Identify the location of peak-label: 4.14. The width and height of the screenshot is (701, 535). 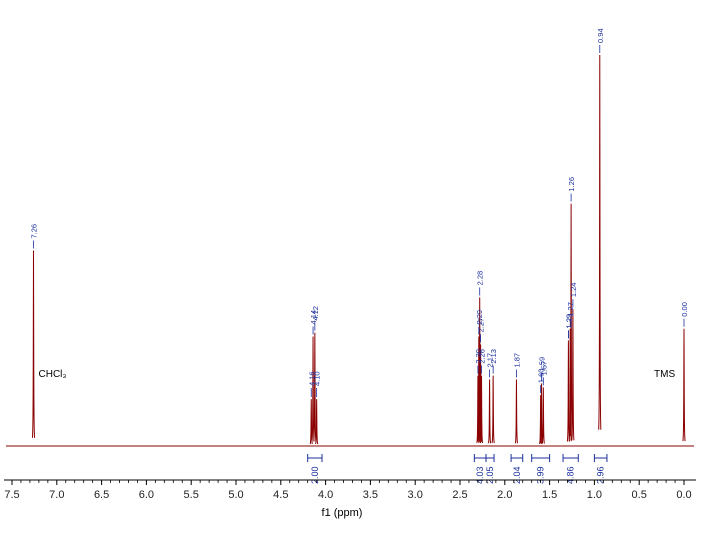
(313, 322).